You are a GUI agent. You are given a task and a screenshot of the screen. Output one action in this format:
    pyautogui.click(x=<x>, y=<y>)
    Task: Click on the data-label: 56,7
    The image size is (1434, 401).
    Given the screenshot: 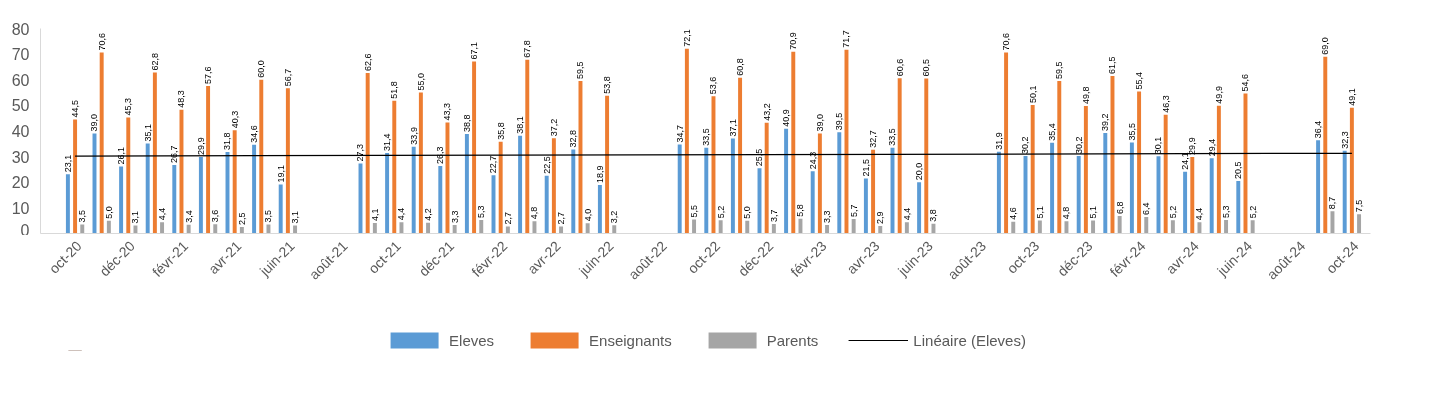 What is the action you would take?
    pyautogui.click(x=287, y=77)
    